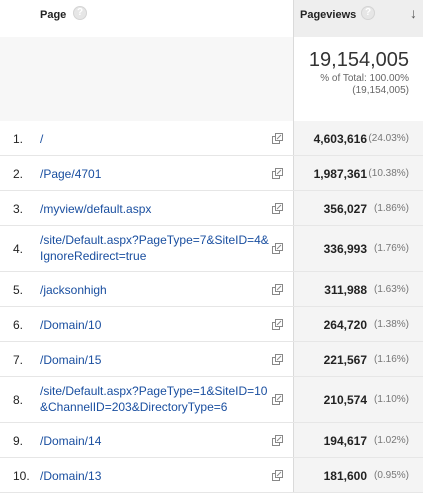 The width and height of the screenshot is (423, 497). I want to click on pageviews-cell: 221,567 (1.16%), so click(358, 359).